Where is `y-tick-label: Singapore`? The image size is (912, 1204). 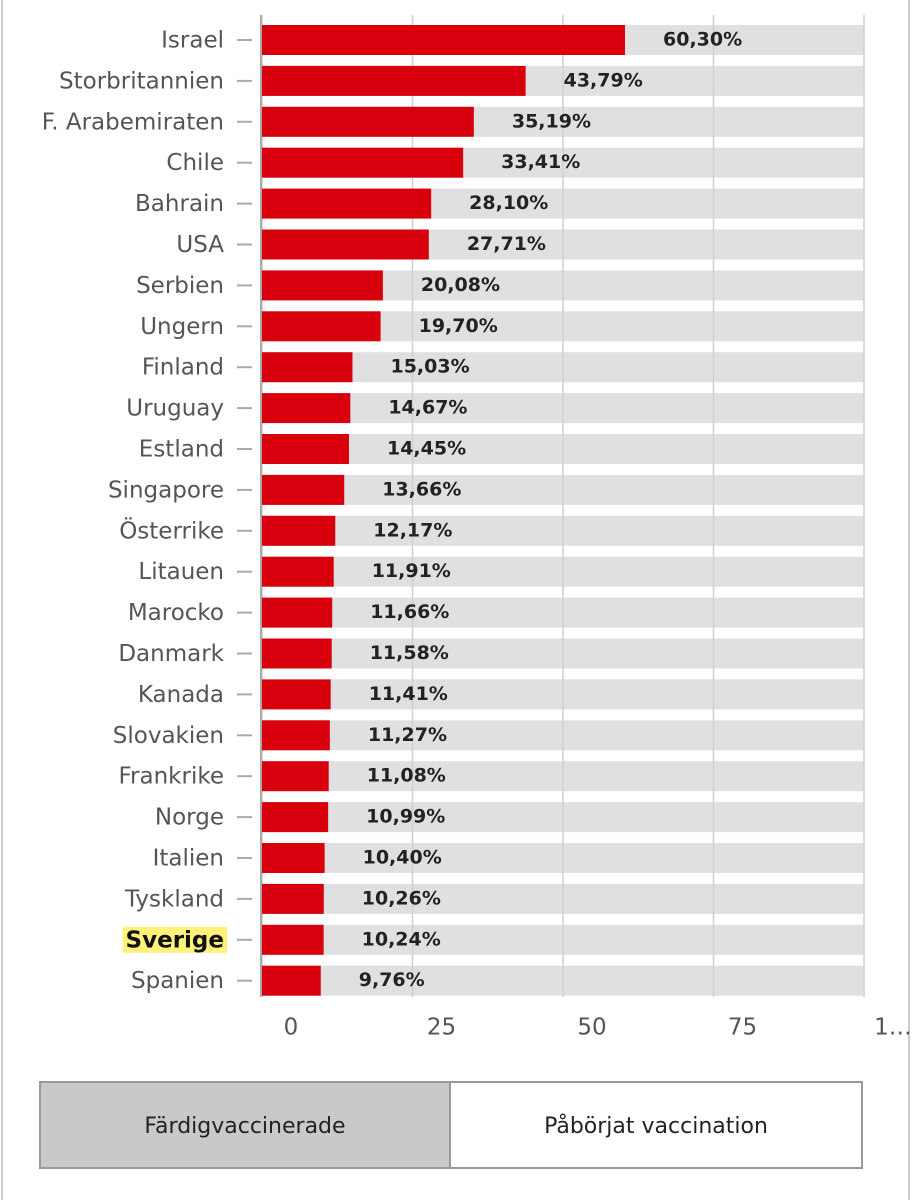 y-tick-label: Singapore is located at coordinates (166, 490).